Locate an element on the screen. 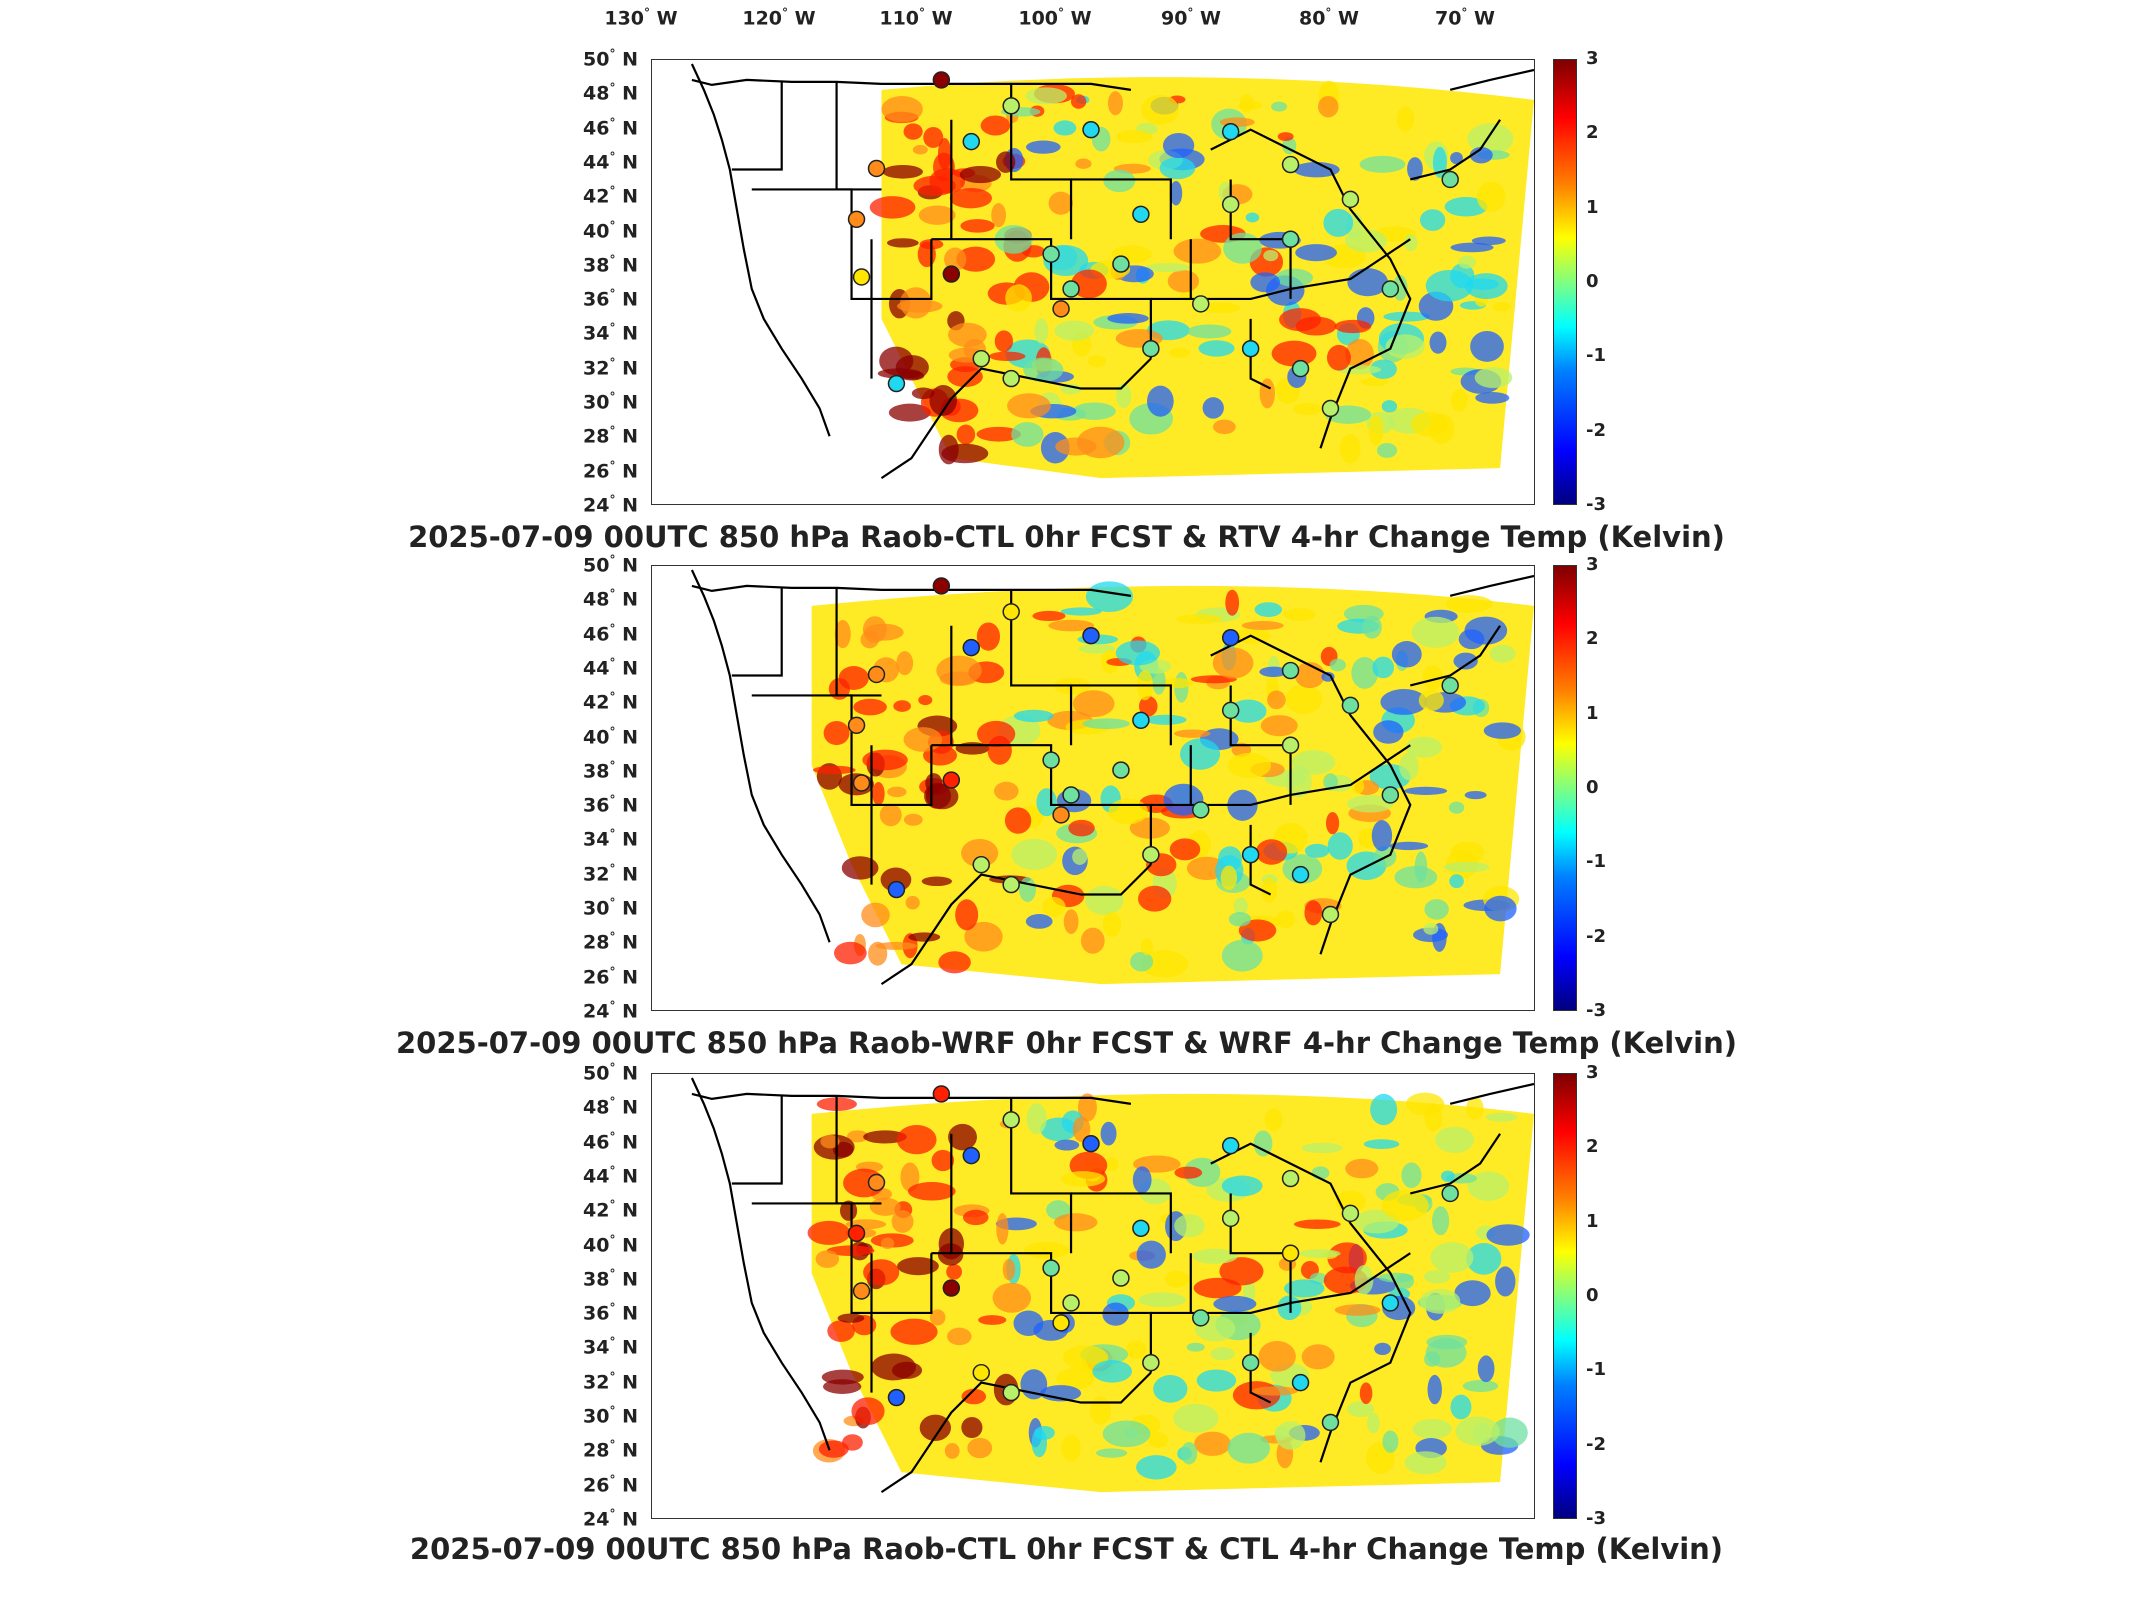 Image resolution: width=2133 pixels, height=1600 pixels. colorbar-tick: -2 is located at coordinates (1596, 1444).